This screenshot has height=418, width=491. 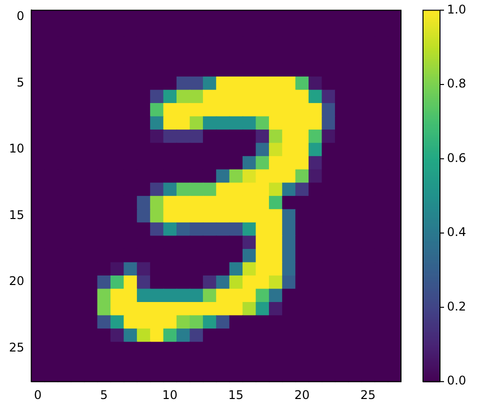 What do you see at coordinates (456, 381) in the screenshot?
I see `color-bar-label: 0.0` at bounding box center [456, 381].